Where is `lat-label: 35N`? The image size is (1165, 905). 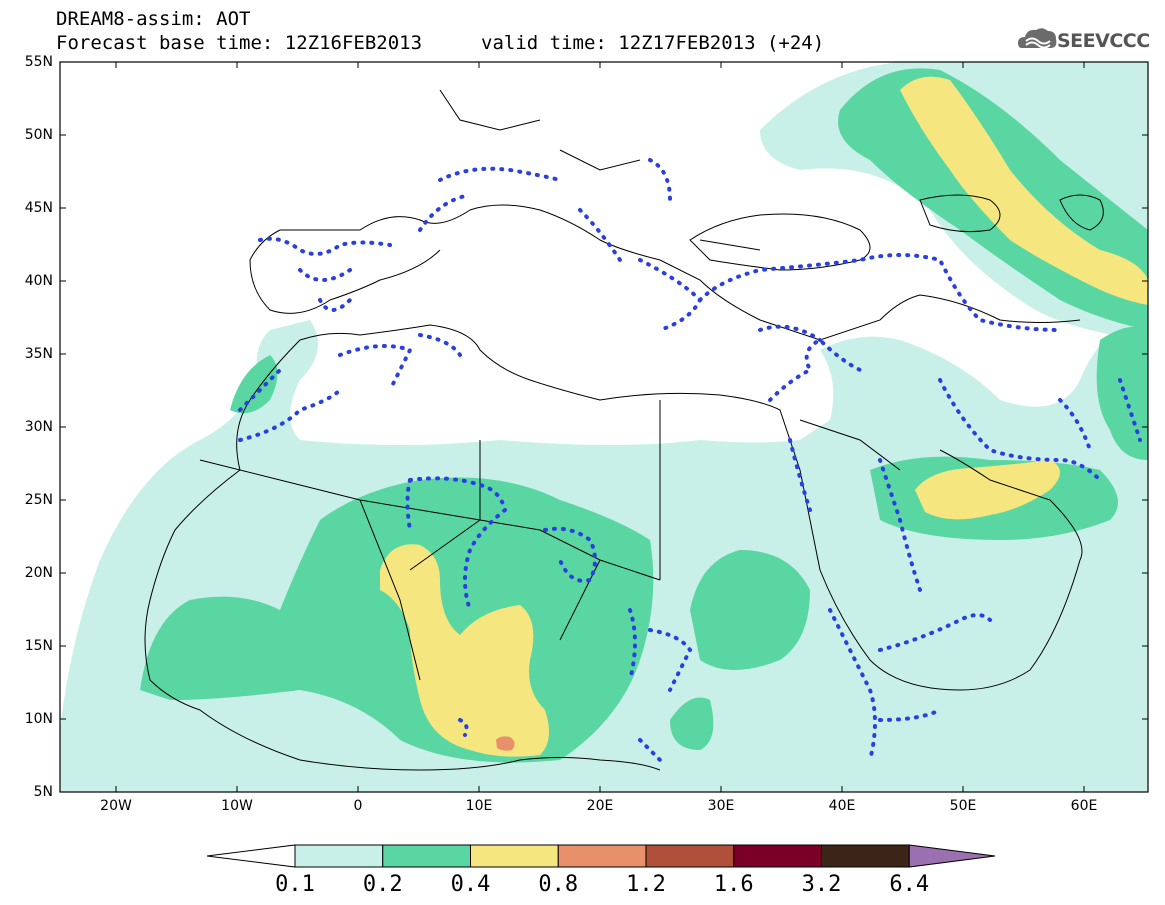 lat-label: 35N is located at coordinates (38, 354).